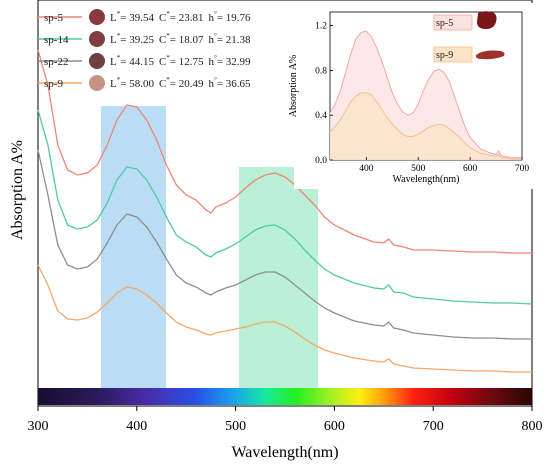 This screenshot has height=468, width=550. What do you see at coordinates (522, 169) in the screenshot?
I see `inset-x-tick-label: 700` at bounding box center [522, 169].